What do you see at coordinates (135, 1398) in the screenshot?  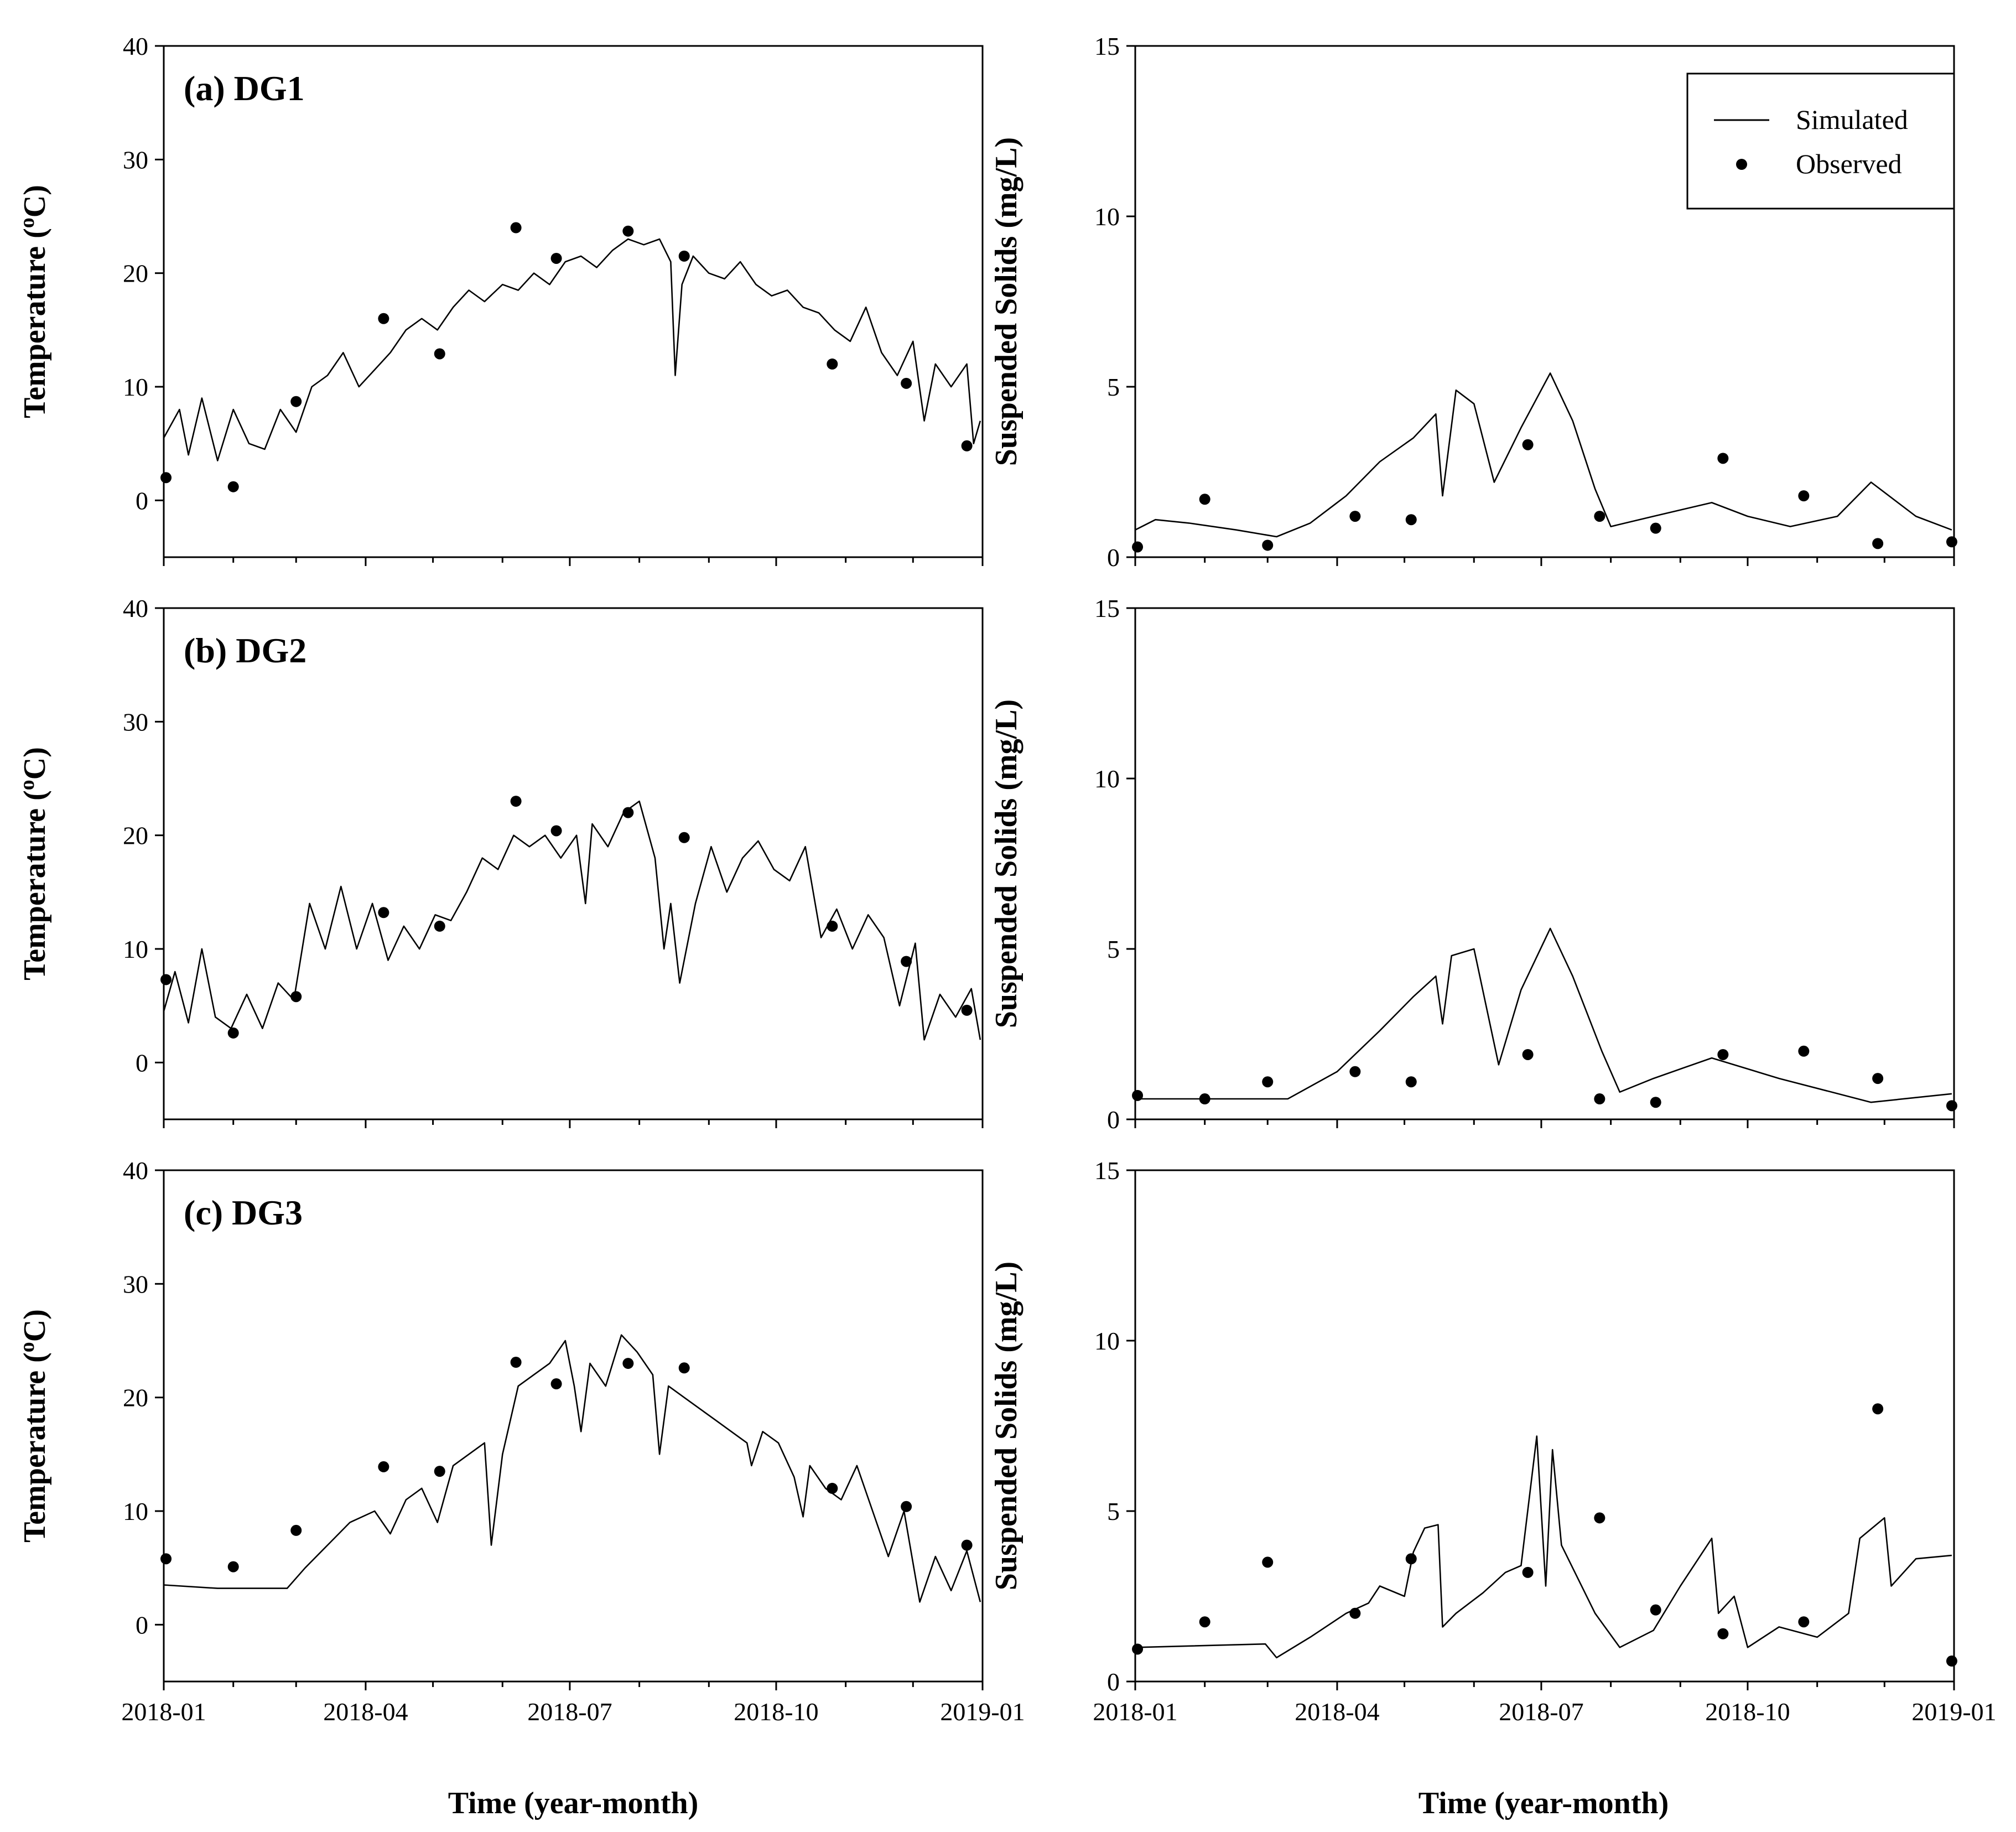 I see `y-tick-label: 20` at bounding box center [135, 1398].